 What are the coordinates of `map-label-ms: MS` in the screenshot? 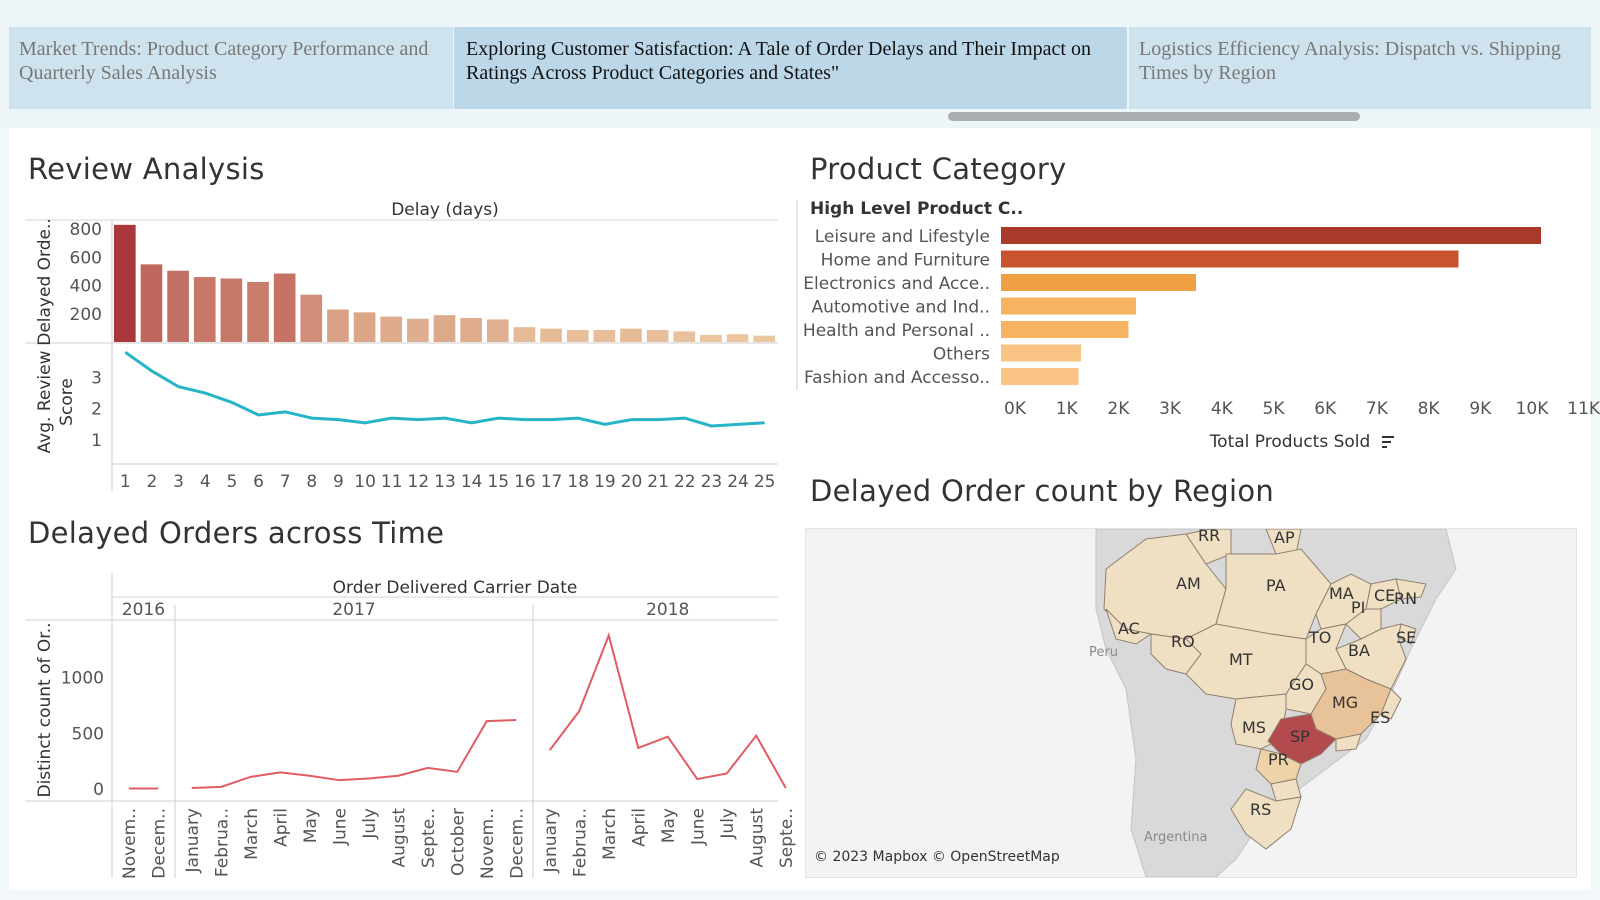 It's located at (1254, 727).